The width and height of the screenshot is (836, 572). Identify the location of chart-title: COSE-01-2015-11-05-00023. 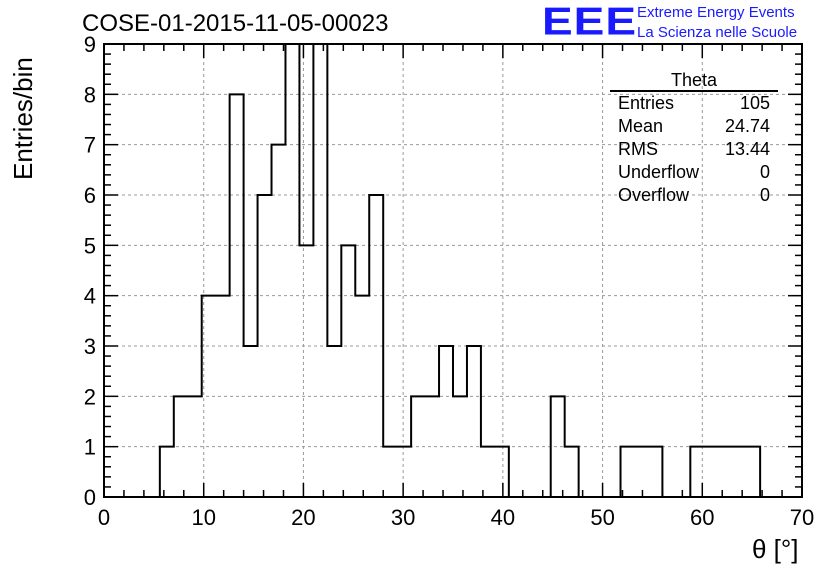
(235, 23).